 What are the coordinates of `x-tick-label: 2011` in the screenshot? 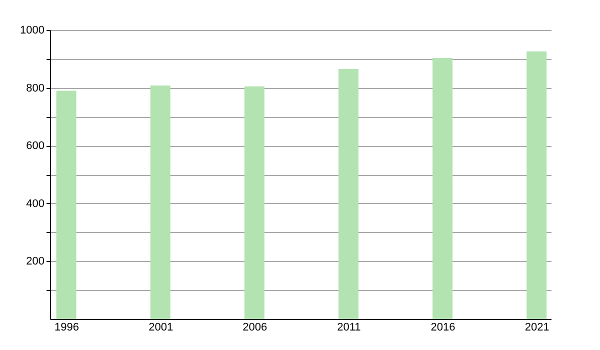 It's located at (349, 328).